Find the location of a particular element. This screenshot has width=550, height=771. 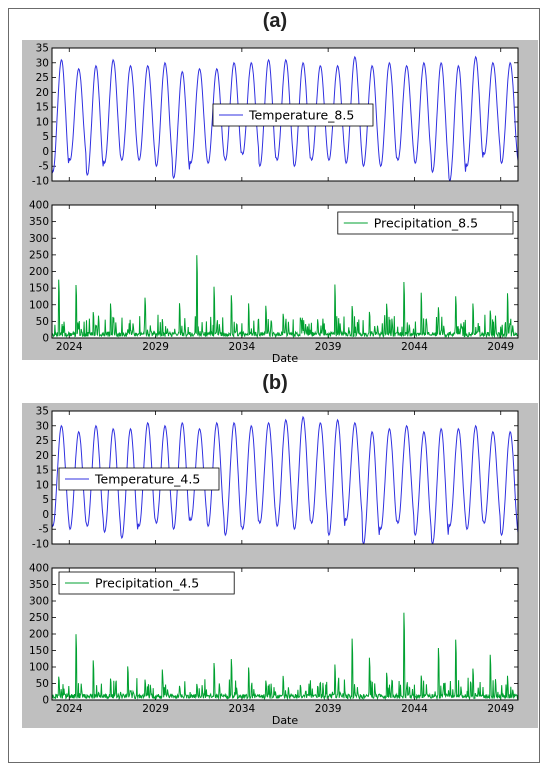

panel-label: (a) is located at coordinates (275, 21).